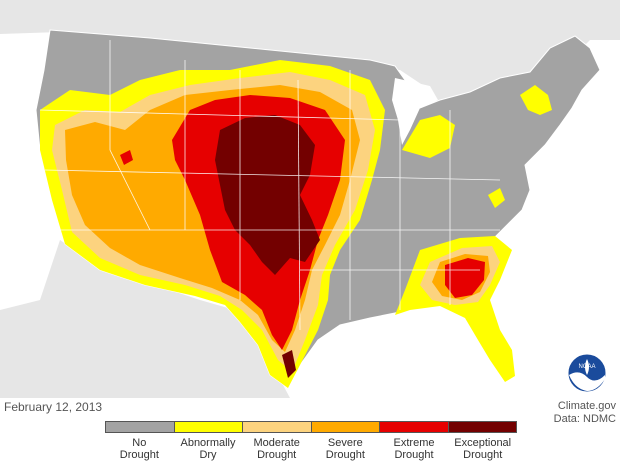 This screenshot has height=464, width=620. I want to click on extreme-drought-southeast, so click(465, 278).